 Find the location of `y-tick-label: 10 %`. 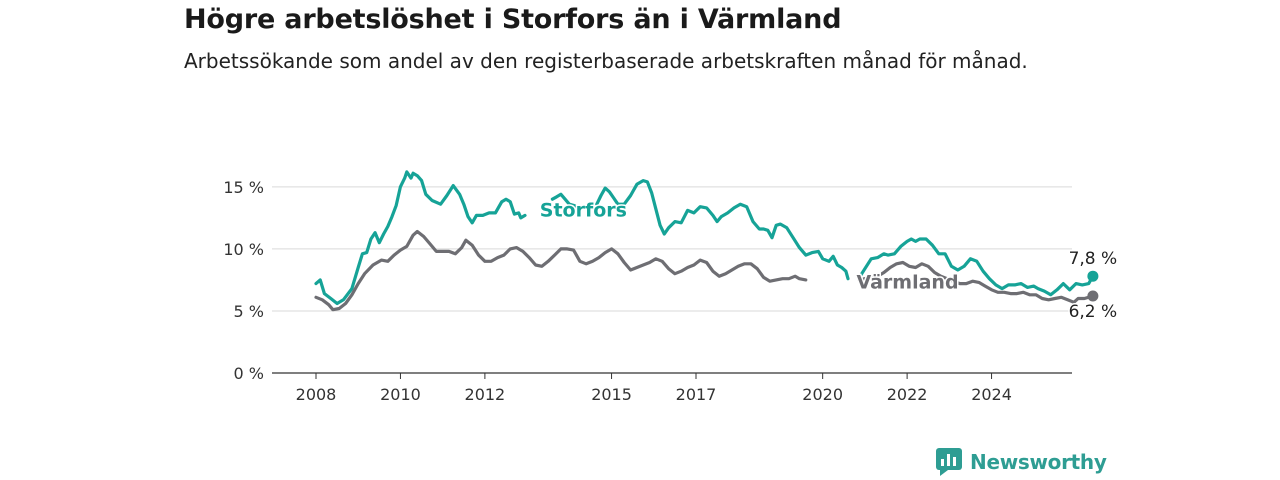

y-tick-label: 10 % is located at coordinates (243, 249).